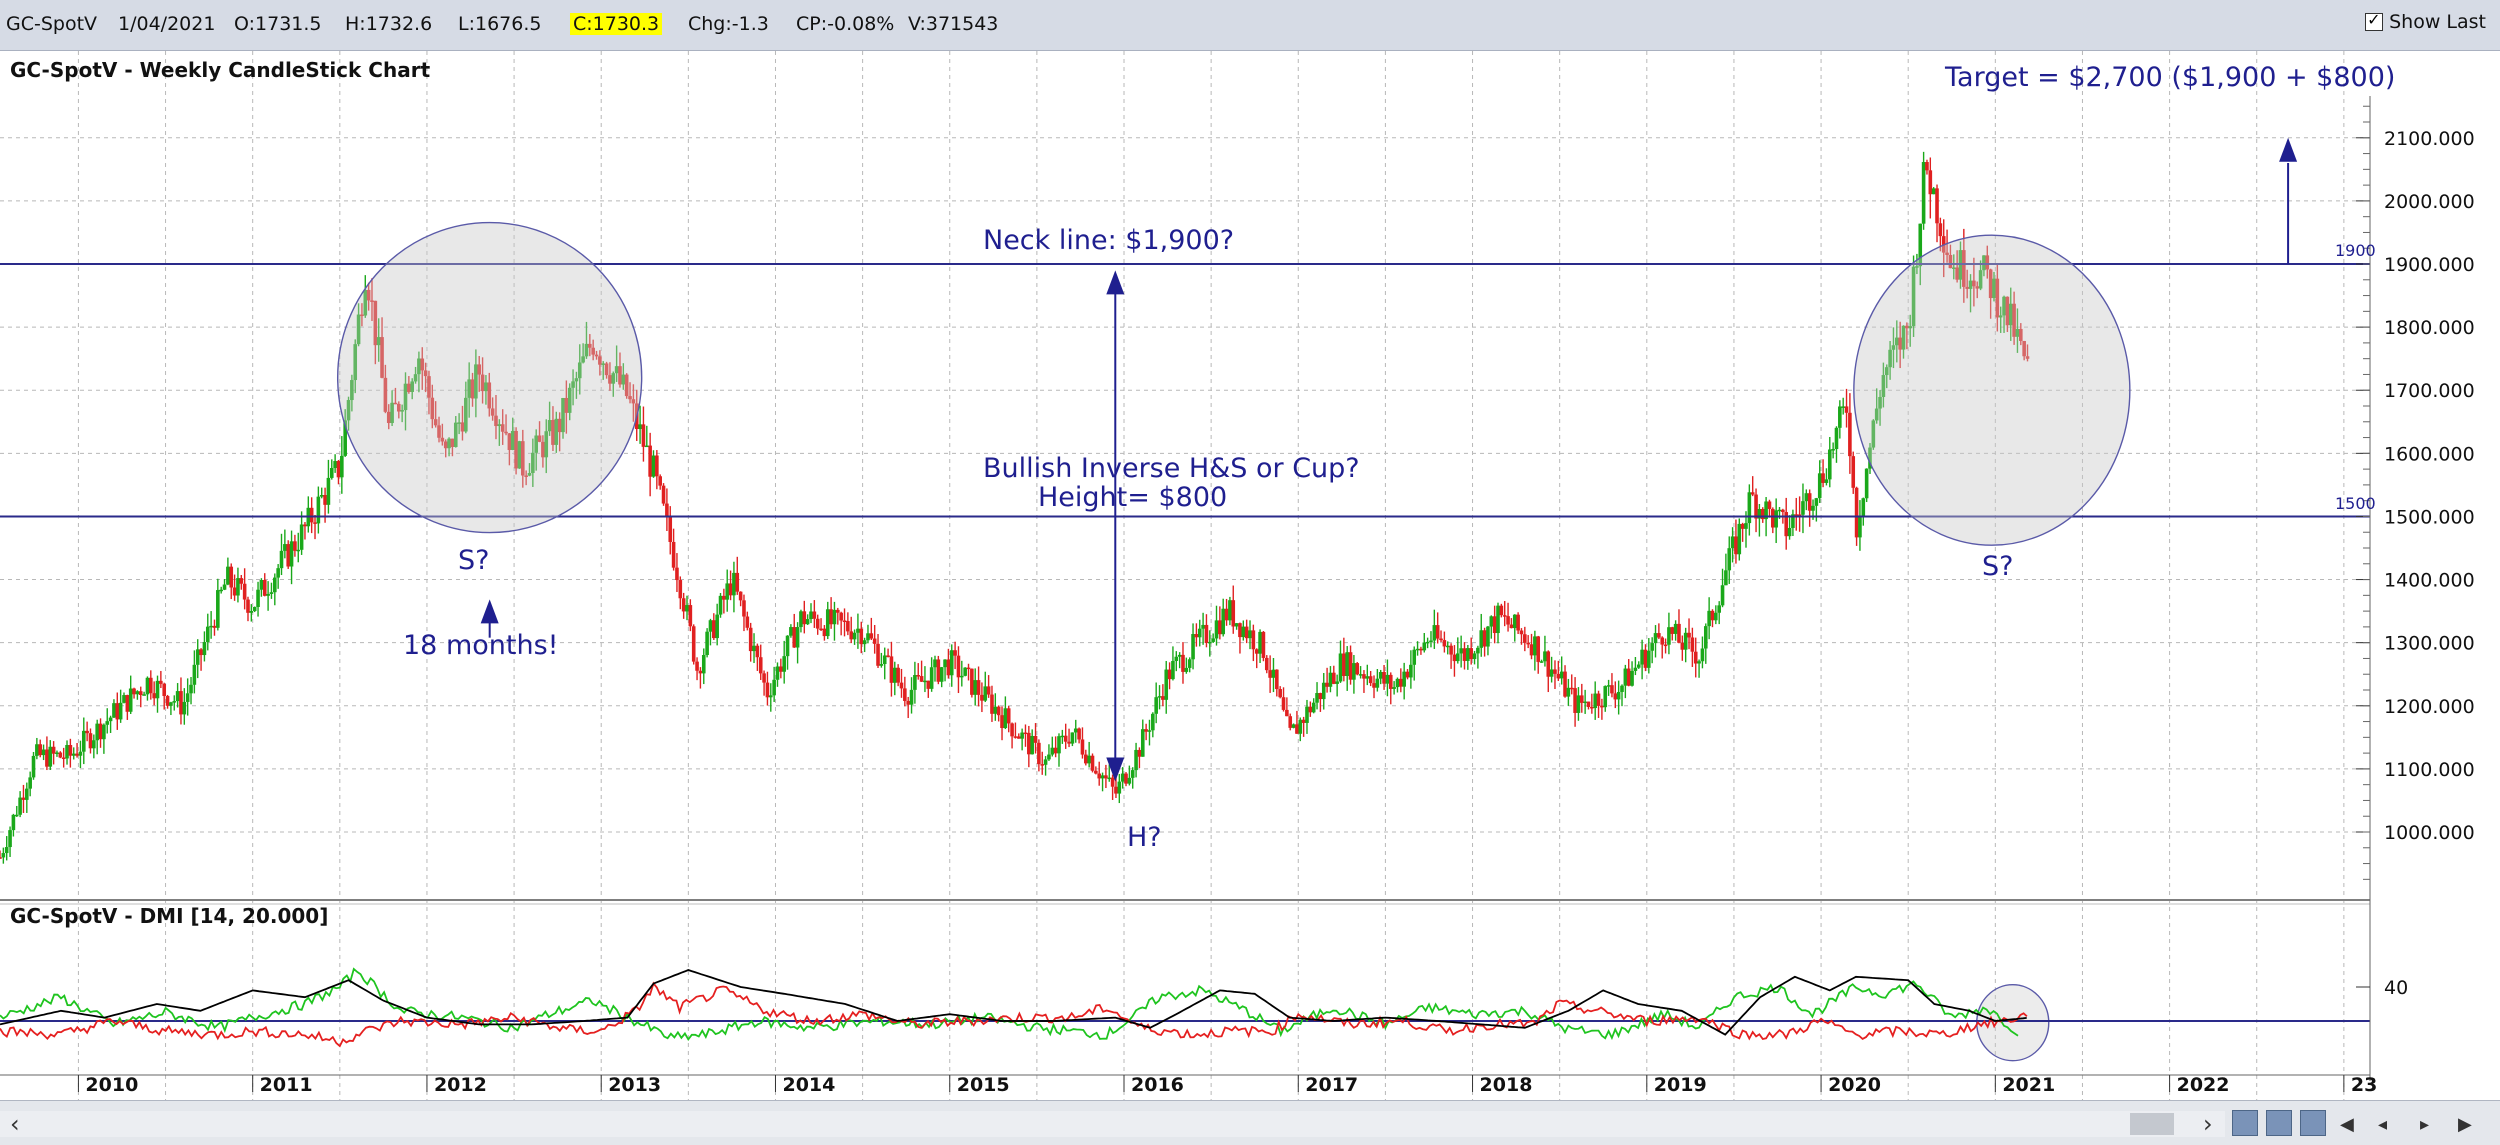  I want to click on nav-last-icon: ▶, so click(2465, 1124).